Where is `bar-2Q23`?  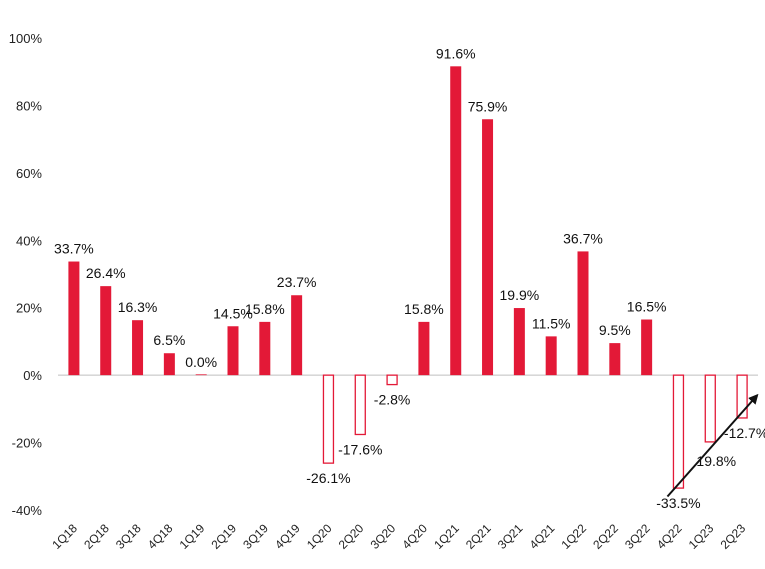
bar-2Q23 is located at coordinates (742, 396).